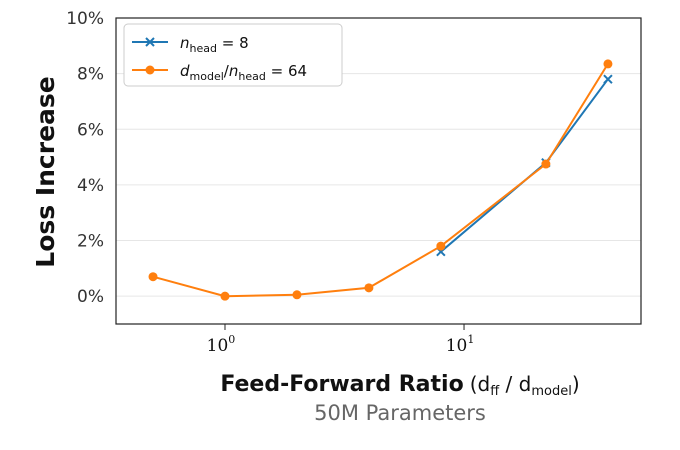  Describe the element at coordinates (214, 44) in the screenshot. I see `legend-label-n-head: nhead = 8` at that location.